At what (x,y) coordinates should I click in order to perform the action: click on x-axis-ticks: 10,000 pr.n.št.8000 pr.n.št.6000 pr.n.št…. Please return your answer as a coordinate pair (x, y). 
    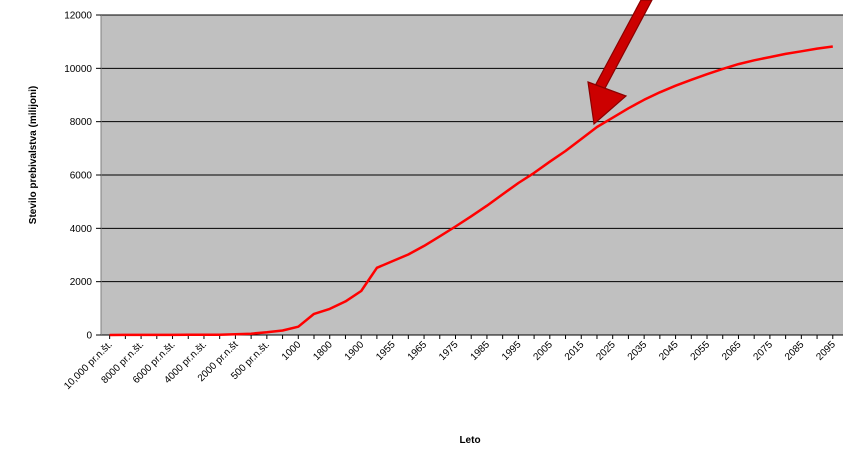
    Looking at the image, I should click on (450, 363).